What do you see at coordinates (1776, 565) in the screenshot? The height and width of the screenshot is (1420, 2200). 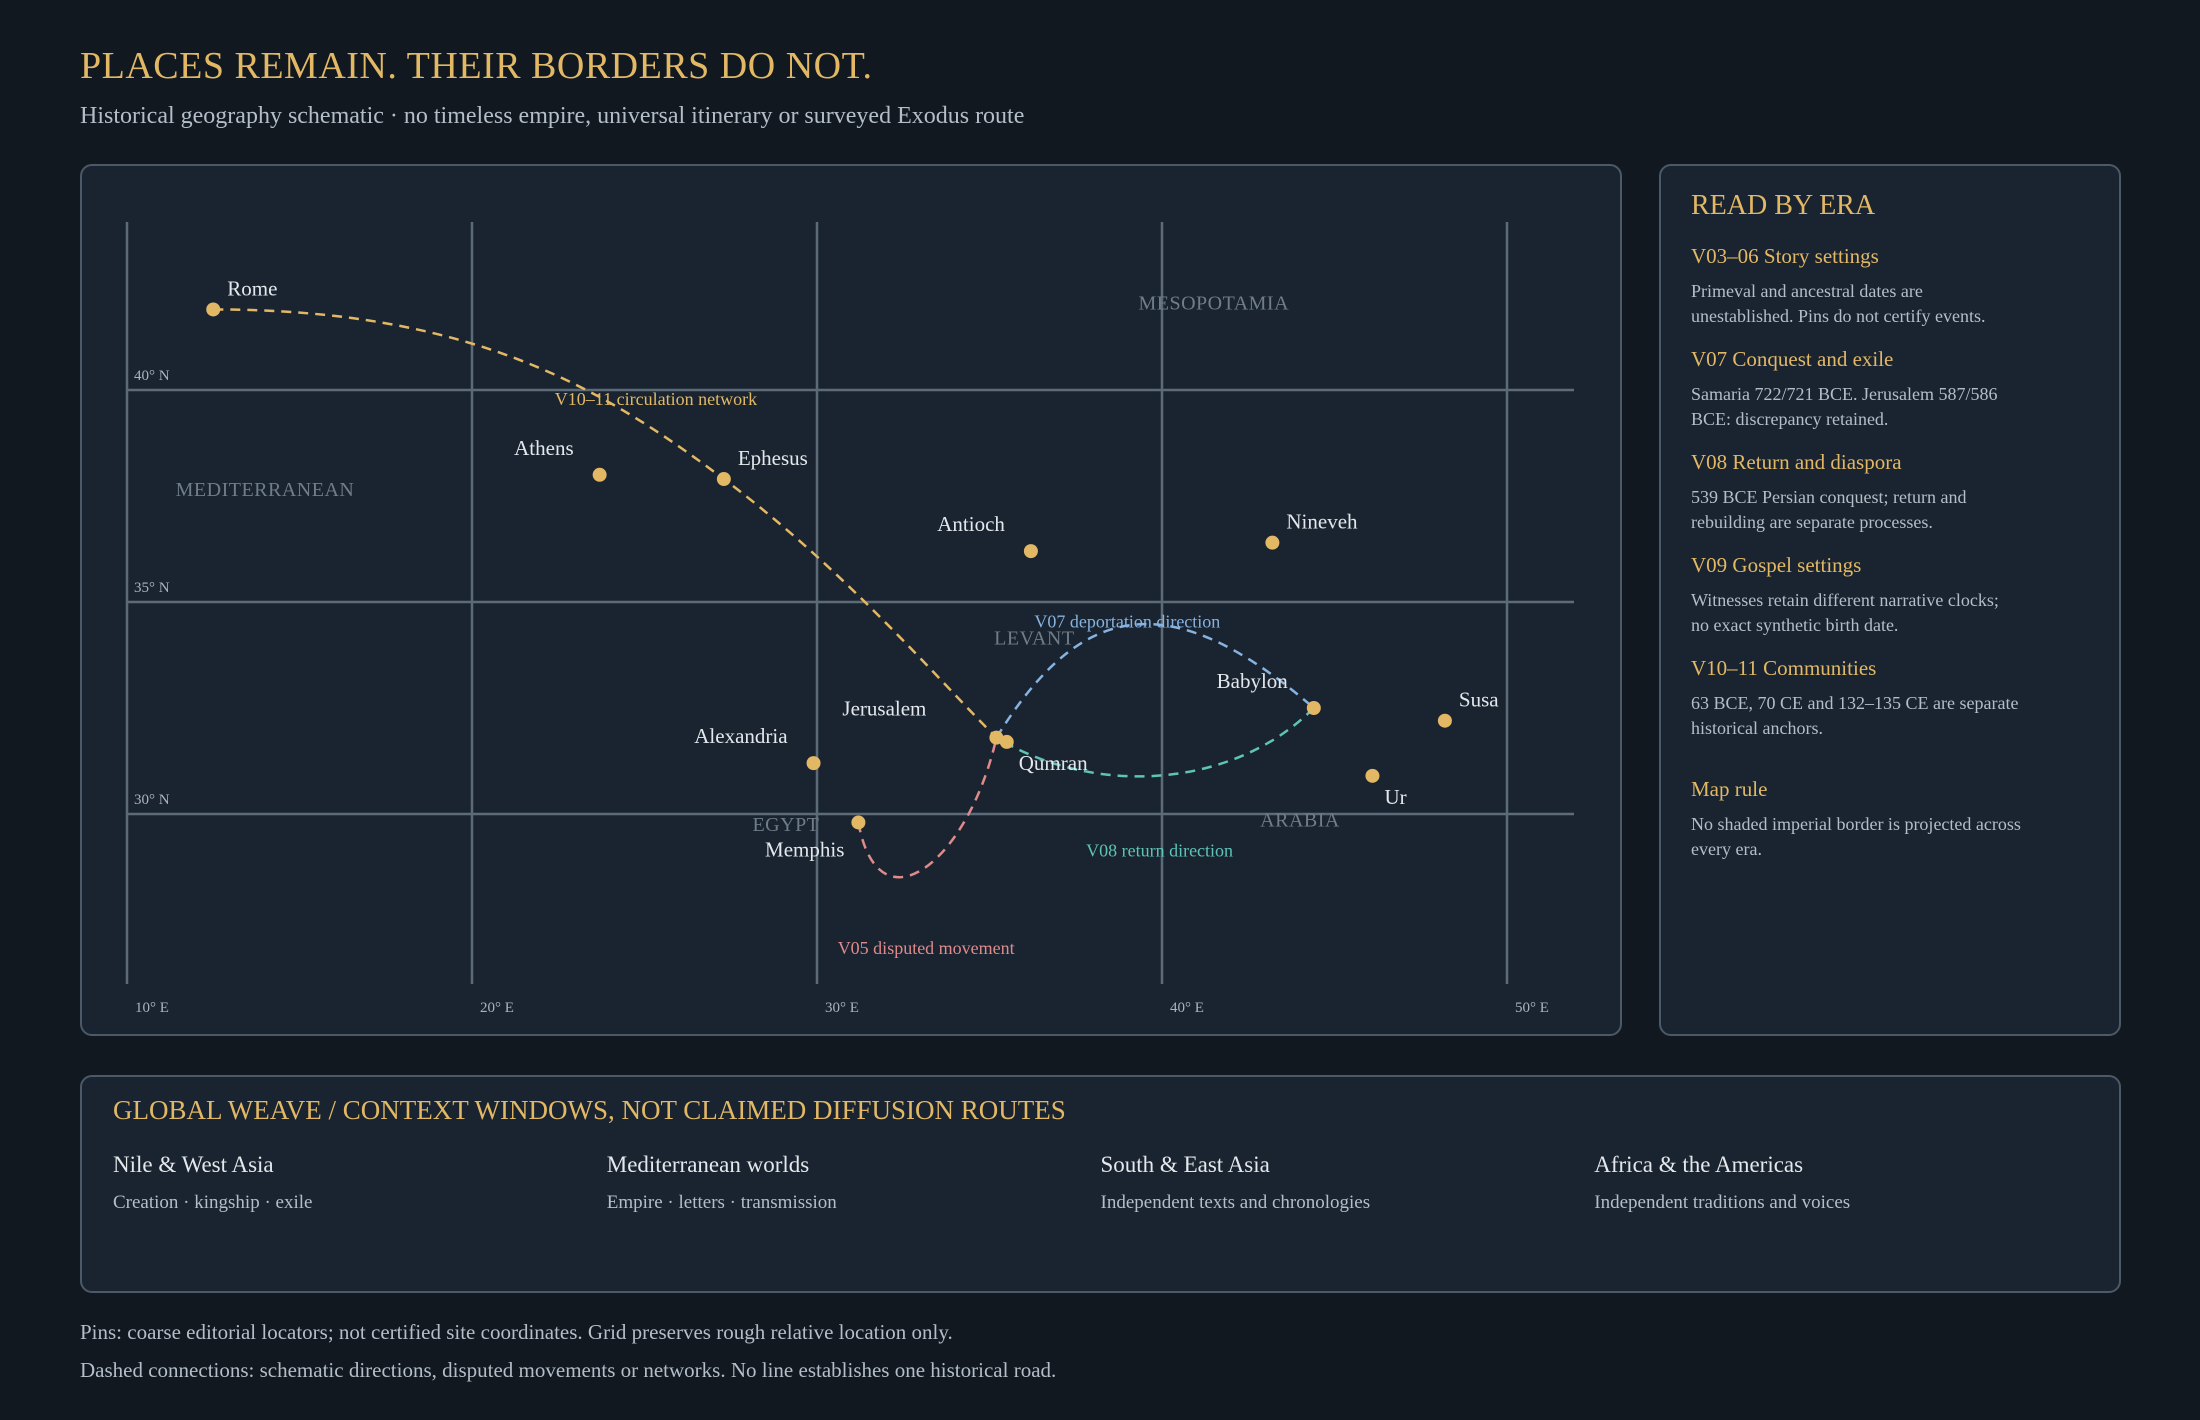 I see `era-item-title: V09 Gospel settings` at bounding box center [1776, 565].